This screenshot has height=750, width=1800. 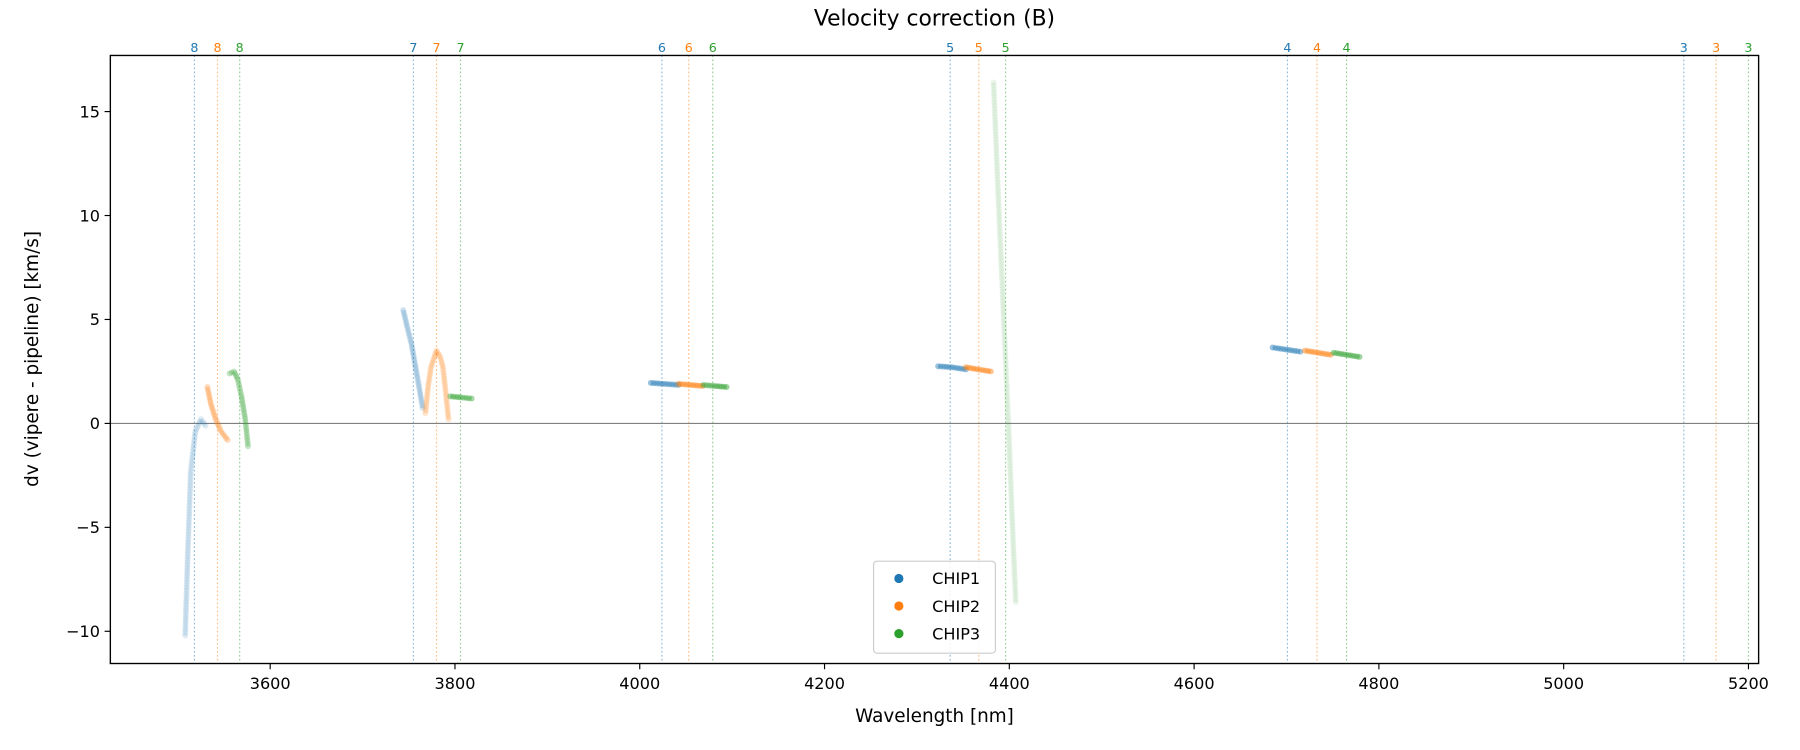 What do you see at coordinates (956, 578) in the screenshot?
I see `legend-label-chip1: CHIP1` at bounding box center [956, 578].